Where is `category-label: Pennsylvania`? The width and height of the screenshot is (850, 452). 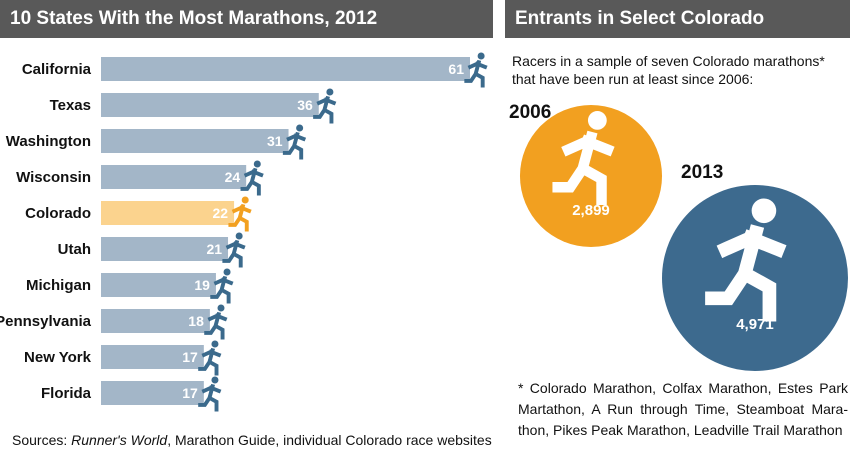
category-label: Pennsylvania is located at coordinates (46, 321).